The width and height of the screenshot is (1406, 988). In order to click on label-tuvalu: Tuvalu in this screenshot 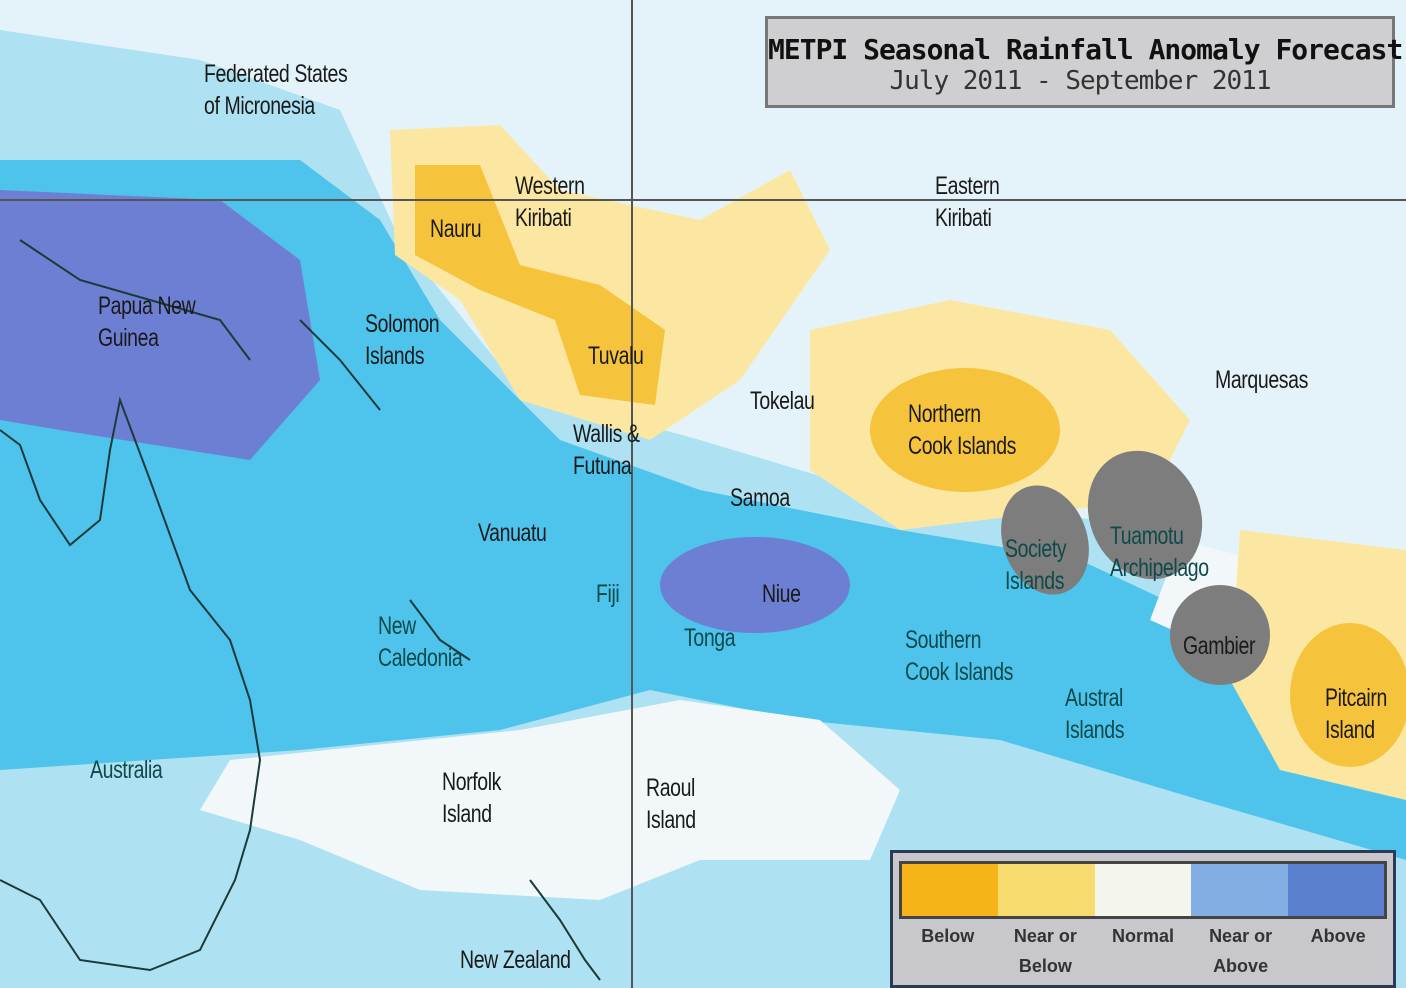, I will do `click(616, 356)`.